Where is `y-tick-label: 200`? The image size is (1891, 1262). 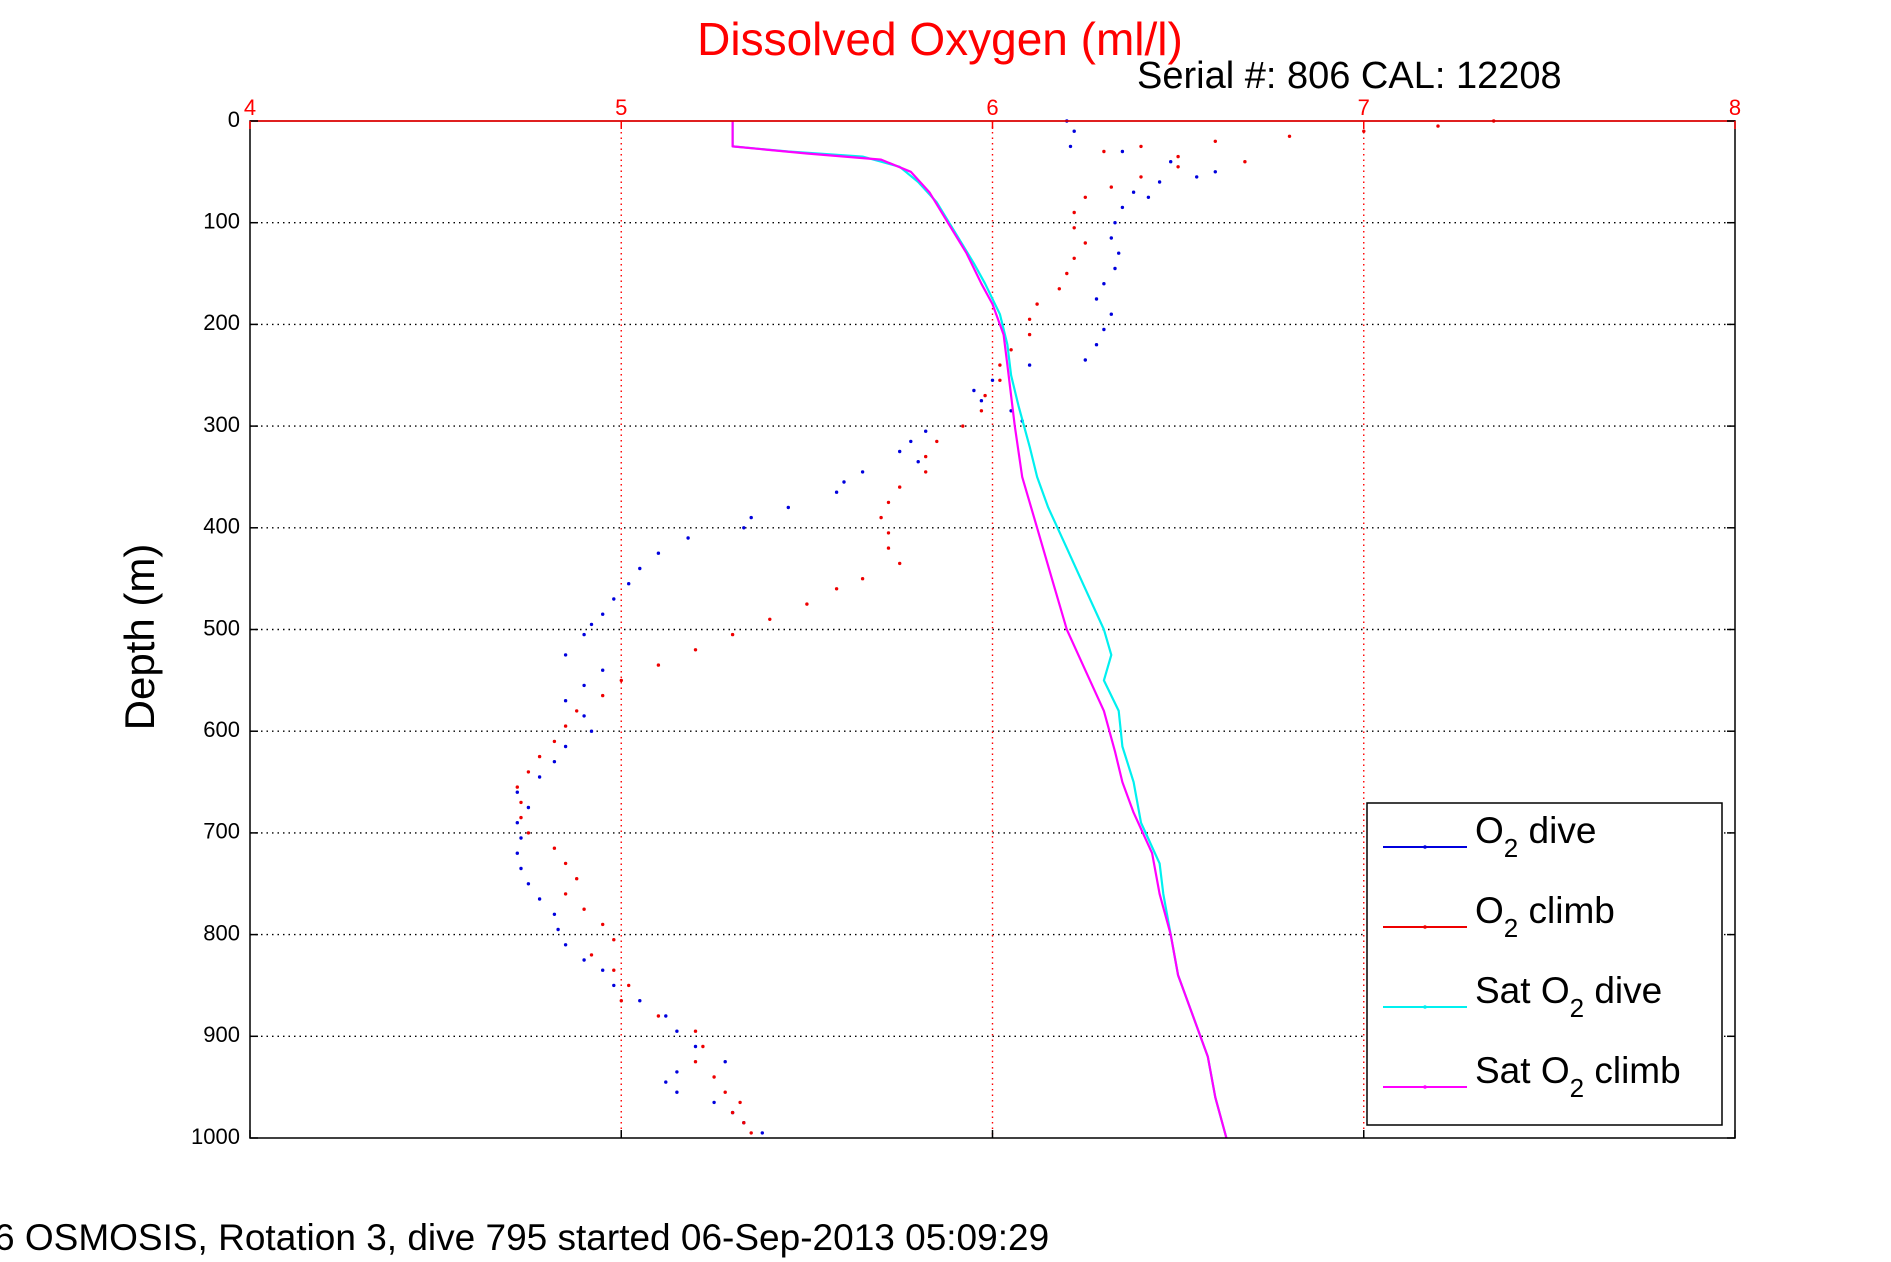 y-tick-label: 200 is located at coordinates (221, 322).